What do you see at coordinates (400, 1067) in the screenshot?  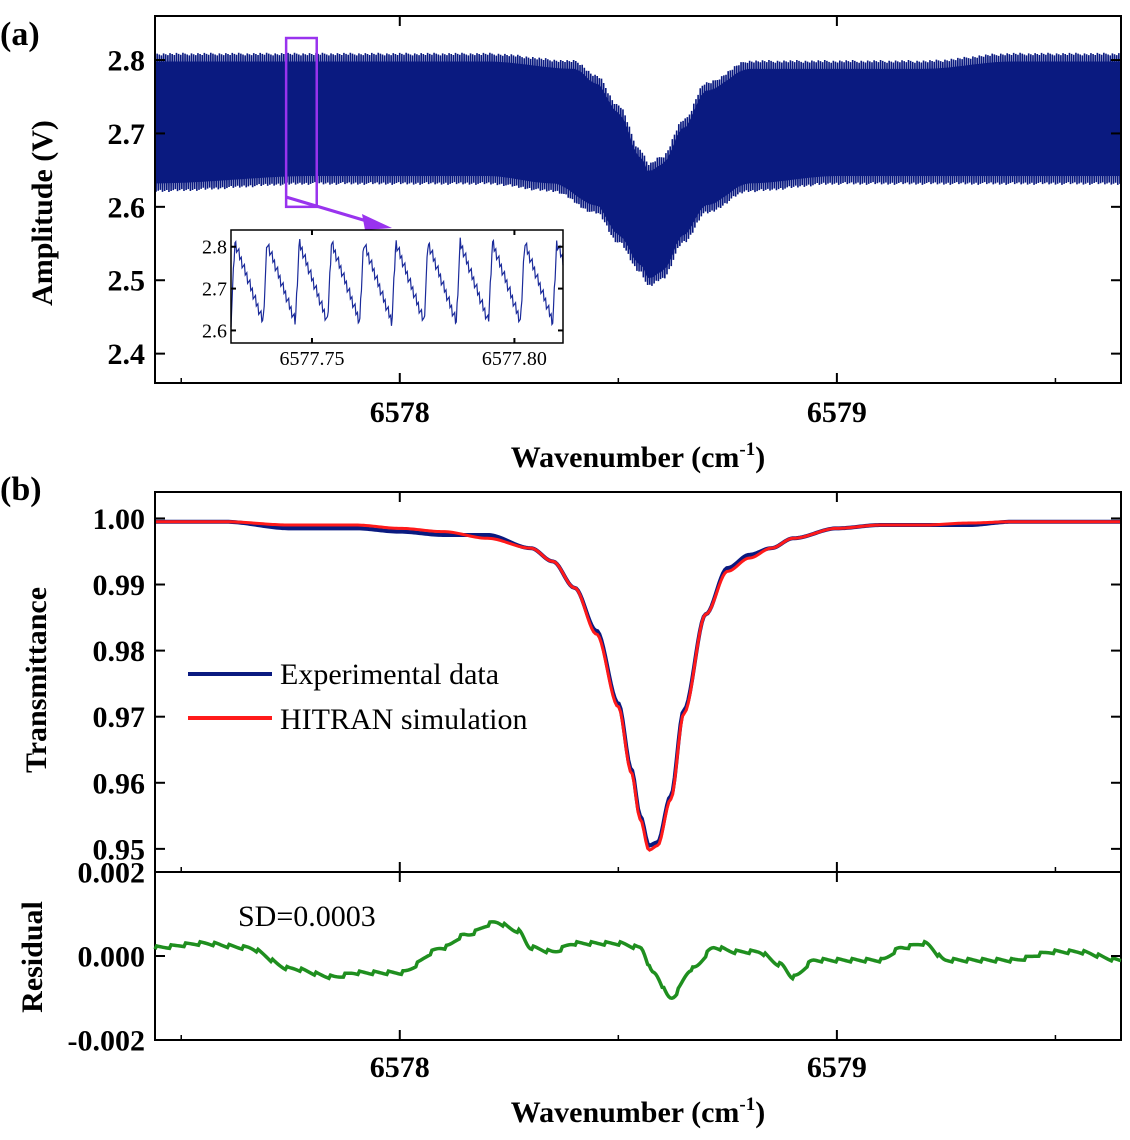 I see `r-x-tick-label-0: 6578` at bounding box center [400, 1067].